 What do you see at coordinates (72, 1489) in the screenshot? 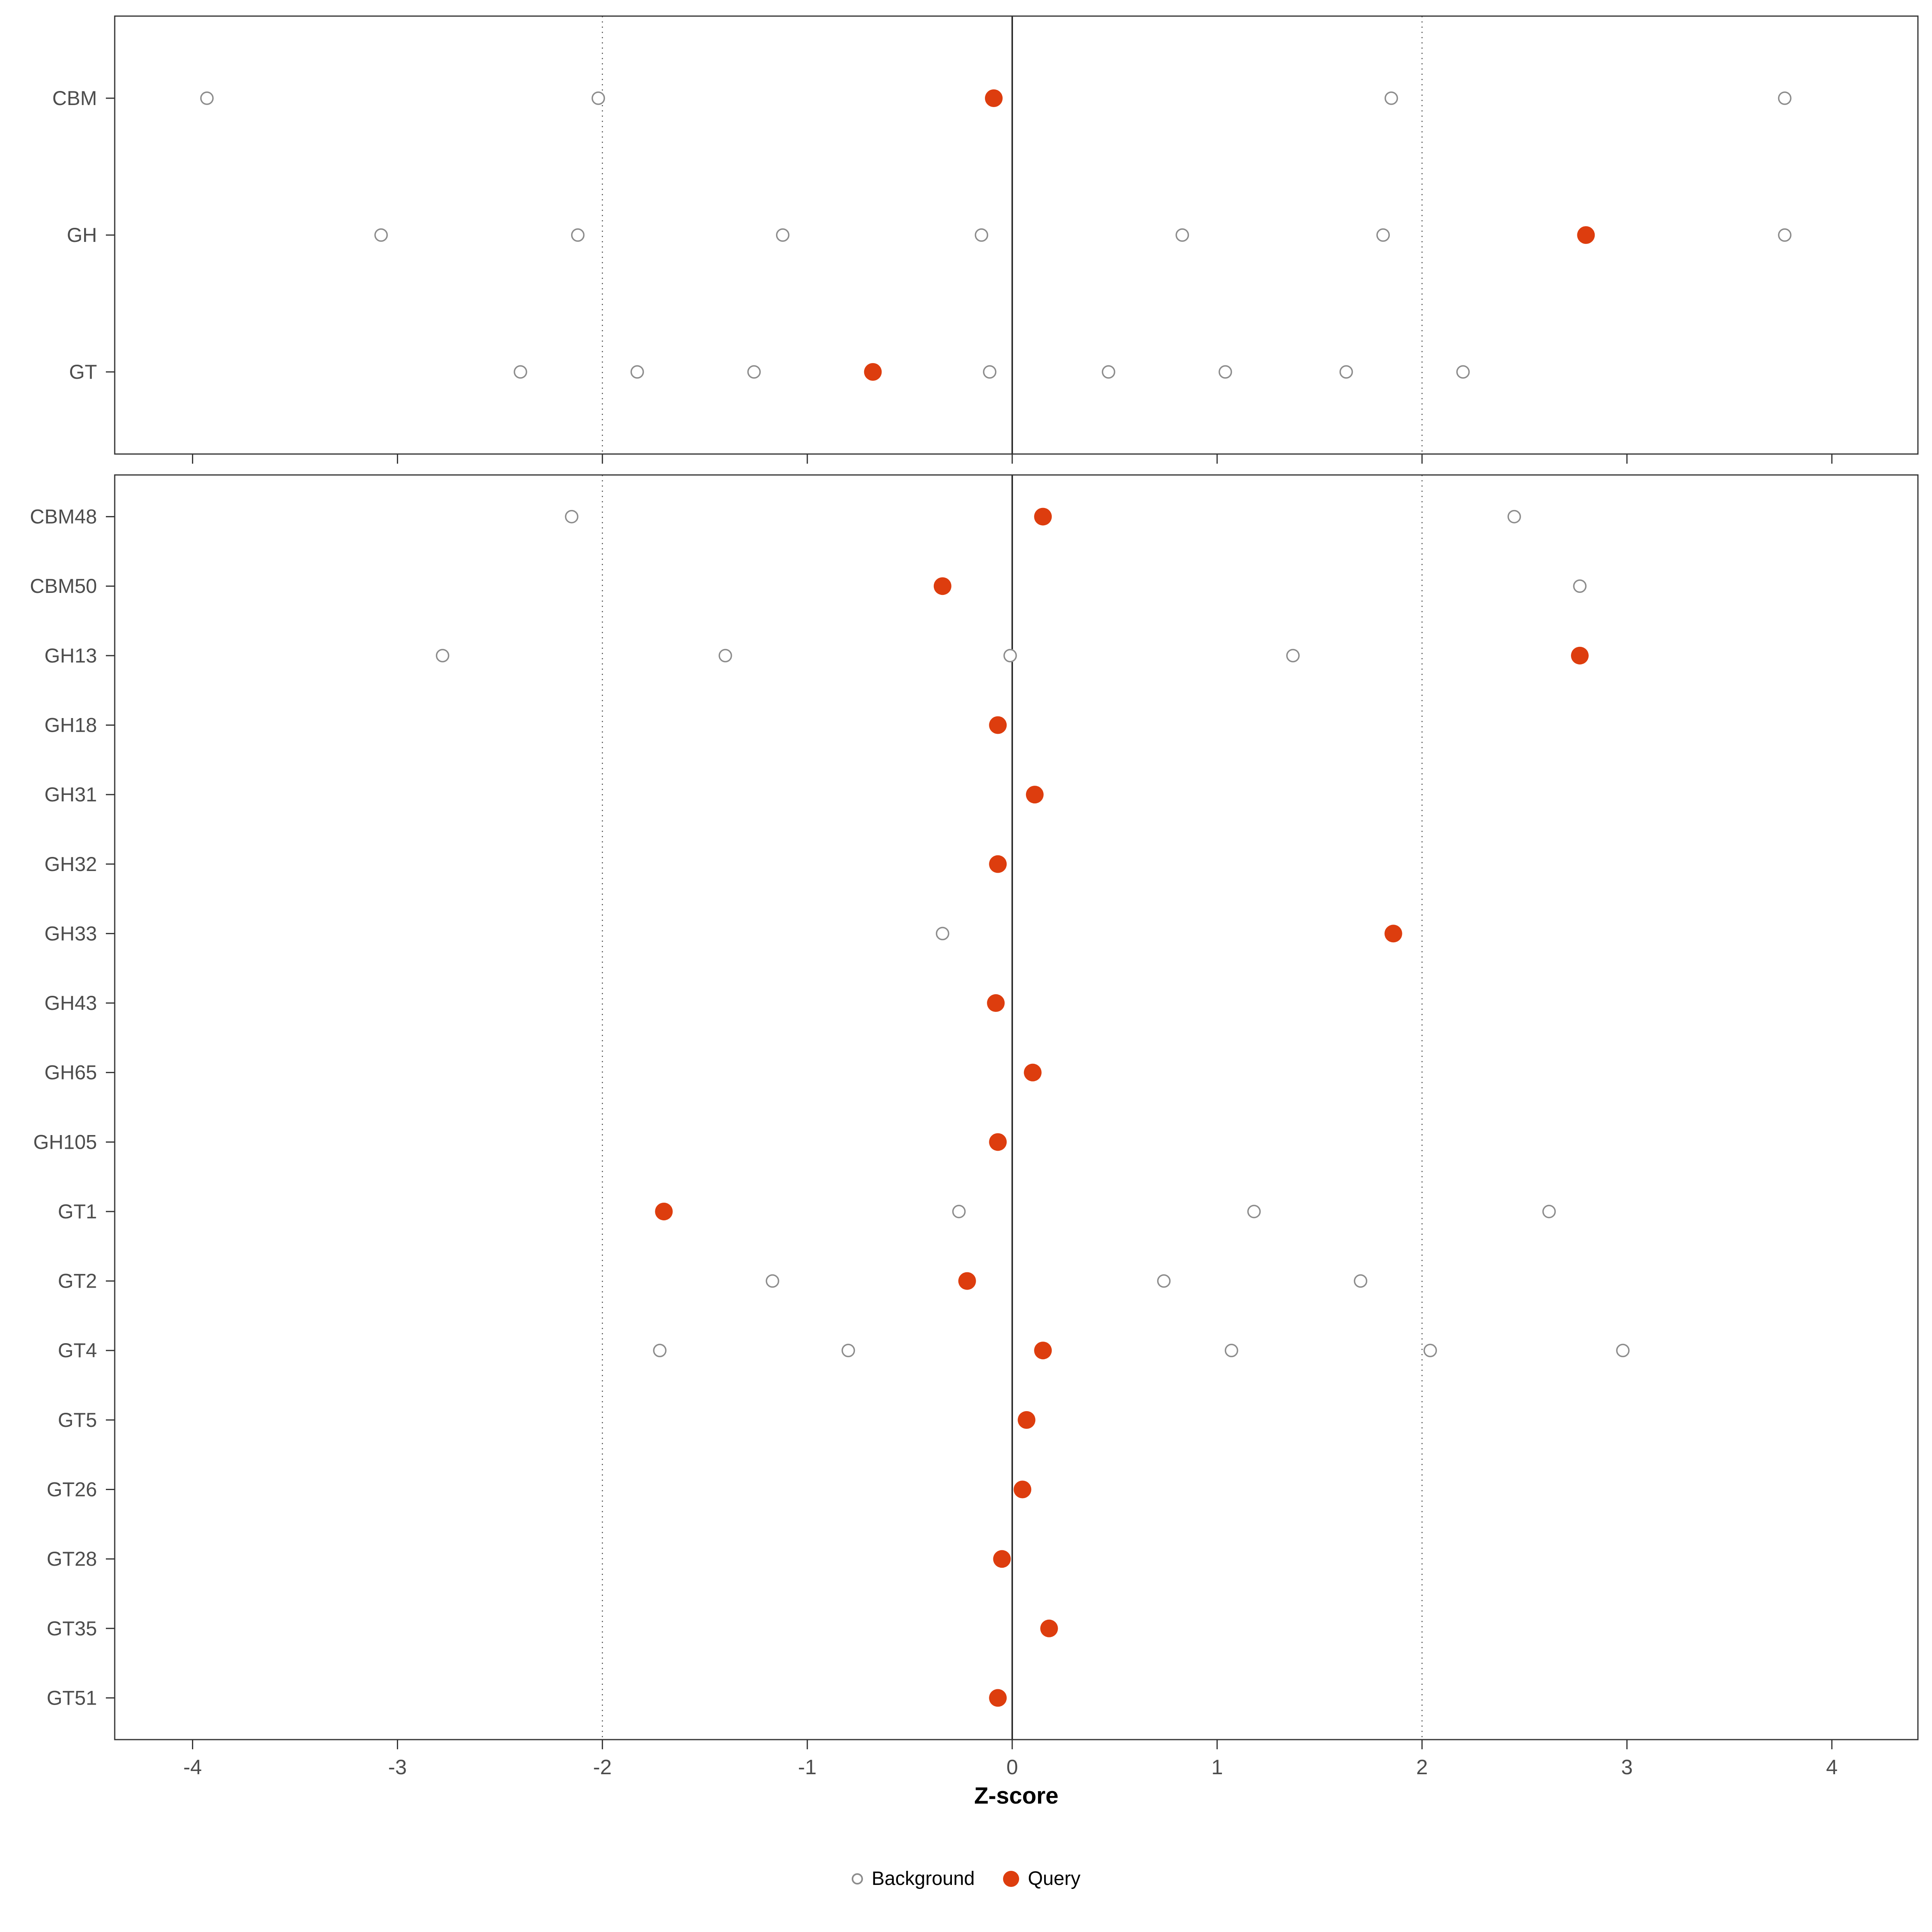
I see `y-axis-label: GT26` at bounding box center [72, 1489].